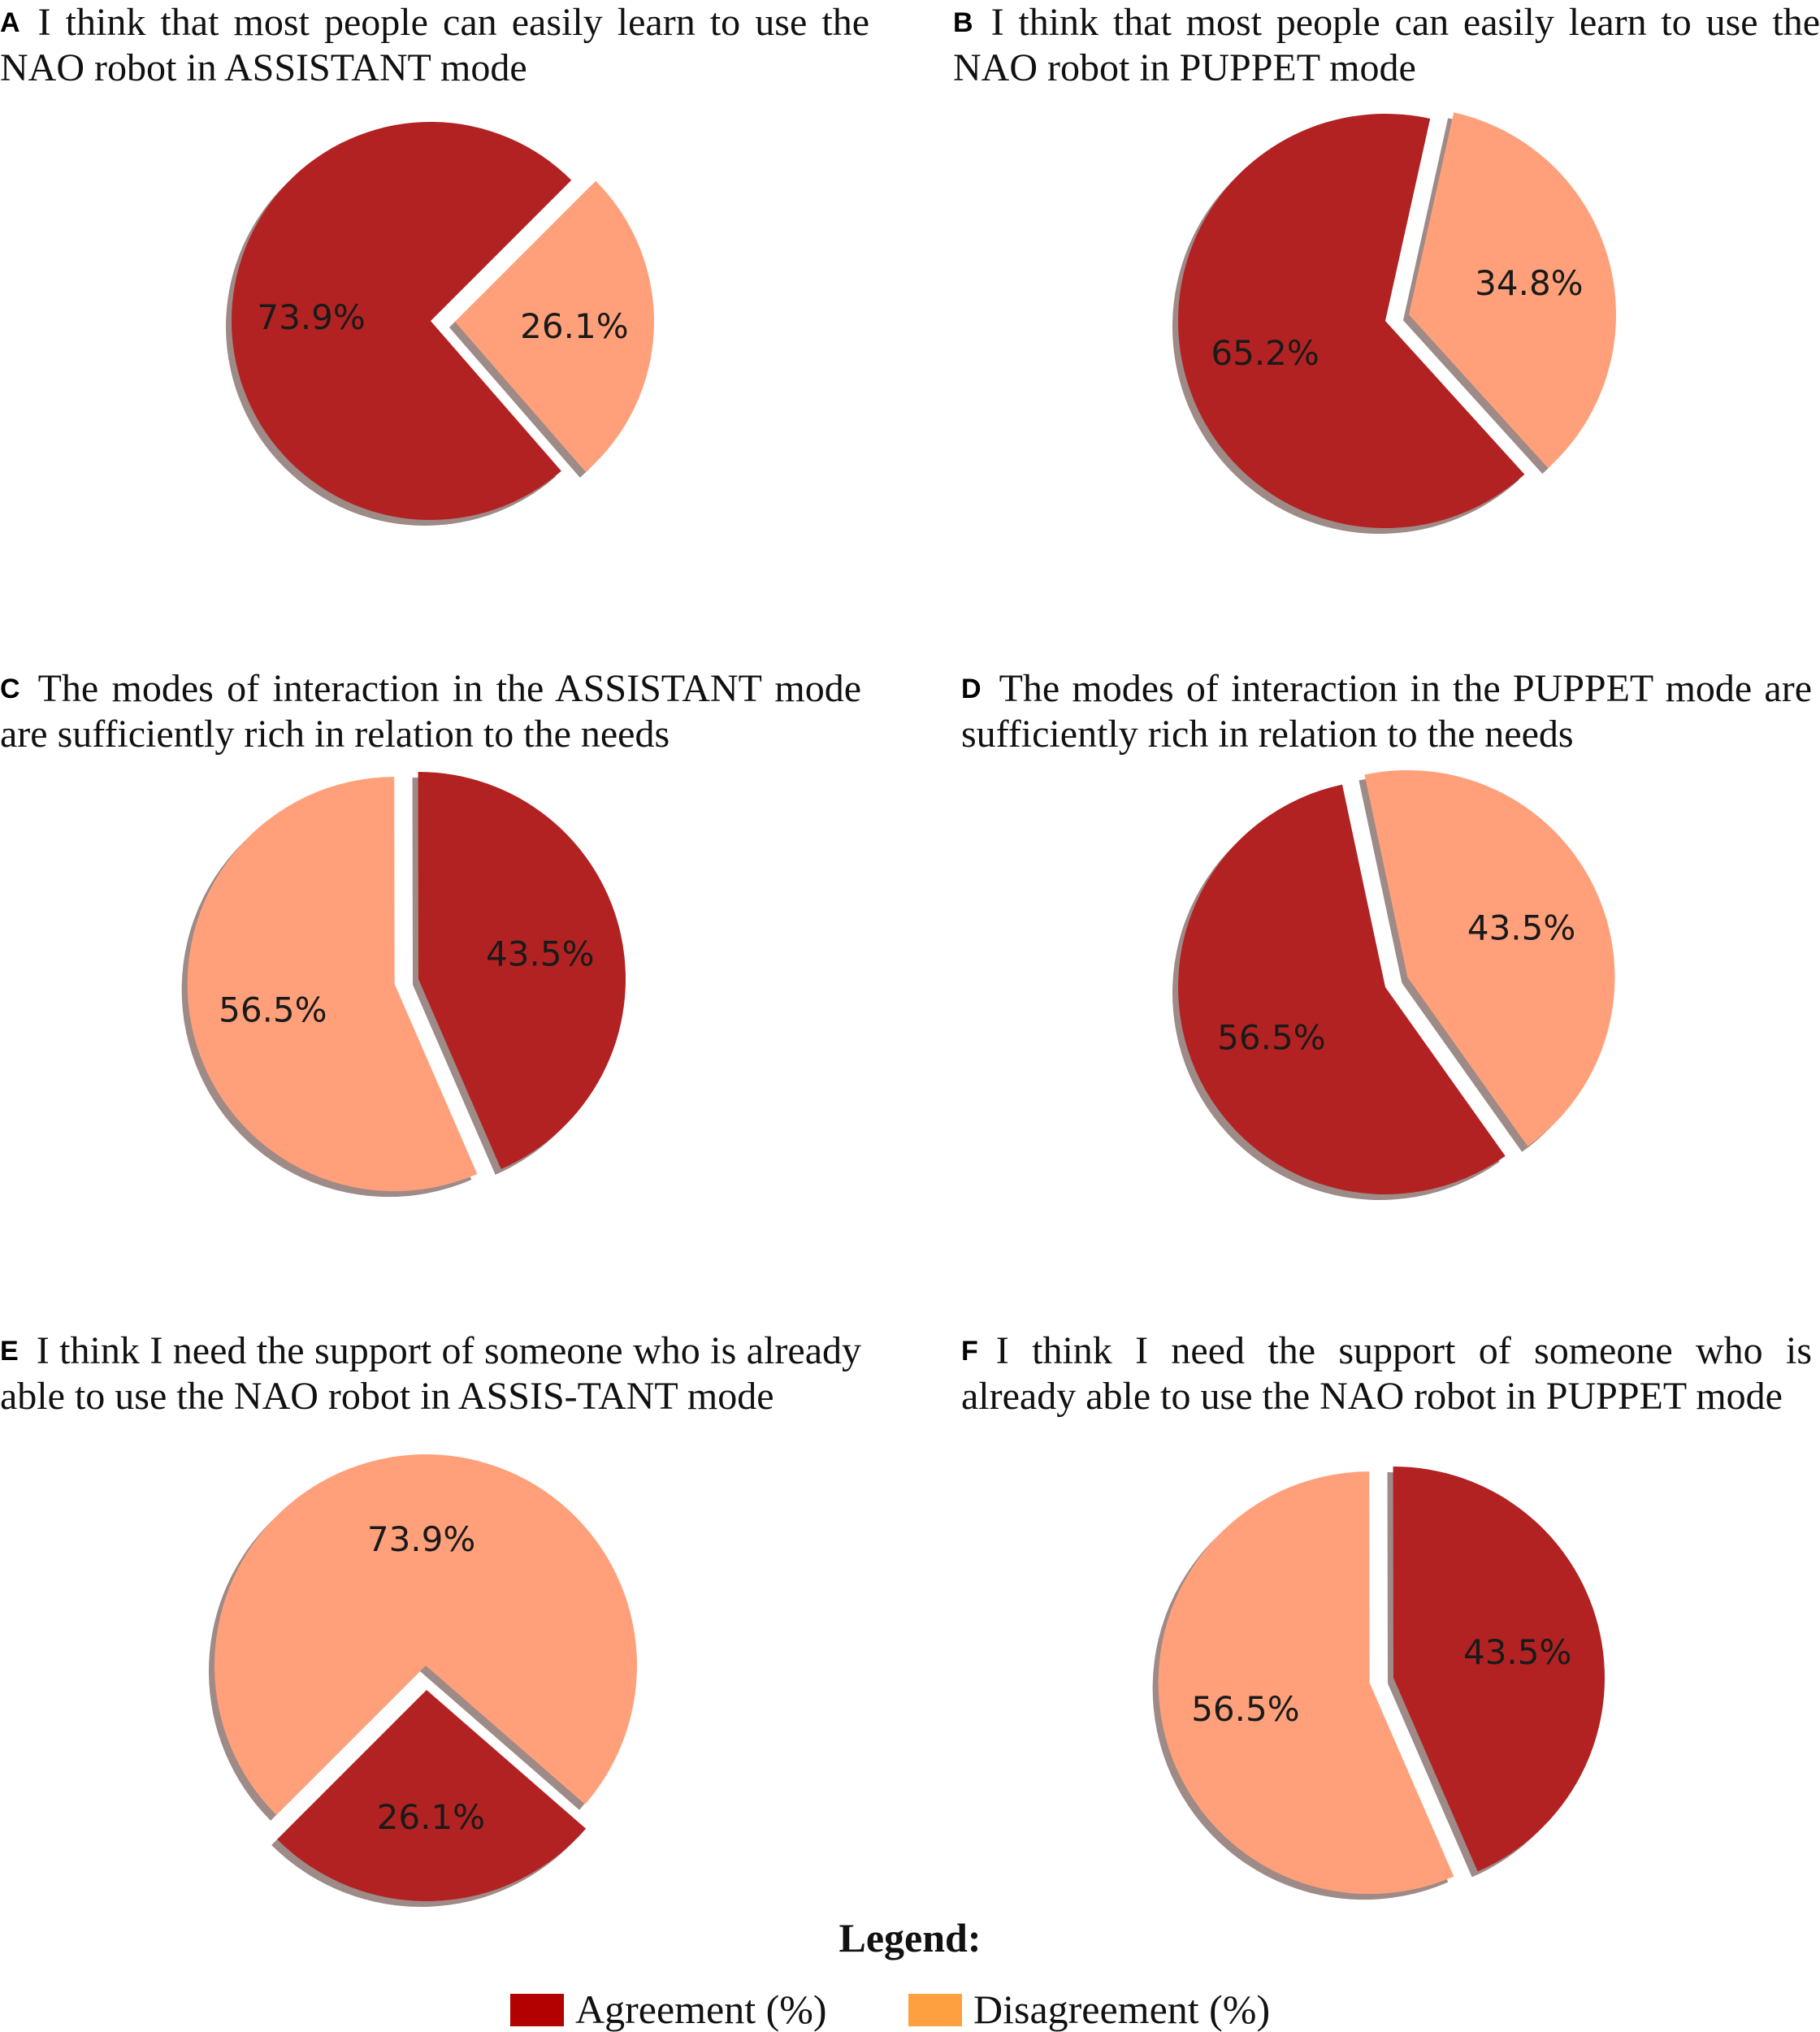 Image resolution: width=1820 pixels, height=2032 pixels. What do you see at coordinates (311, 317) in the screenshot?
I see `pie-a-label-agreement: 73.9%` at bounding box center [311, 317].